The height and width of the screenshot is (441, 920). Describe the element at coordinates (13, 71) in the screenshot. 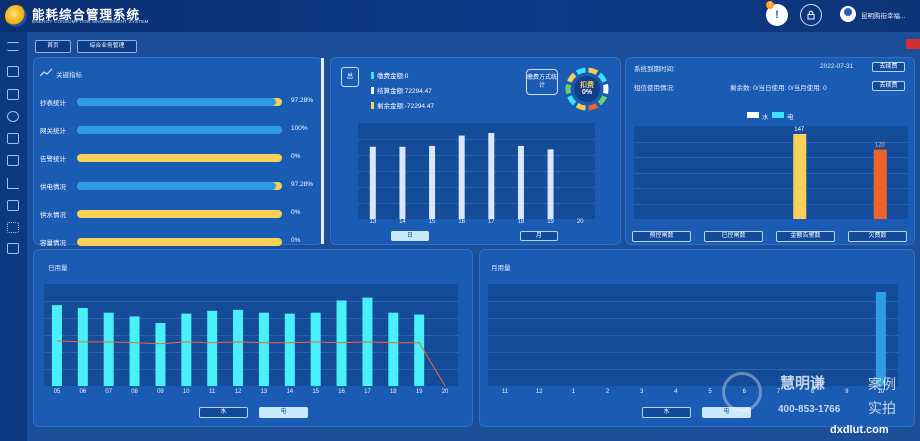

I see `image-icon` at that location.